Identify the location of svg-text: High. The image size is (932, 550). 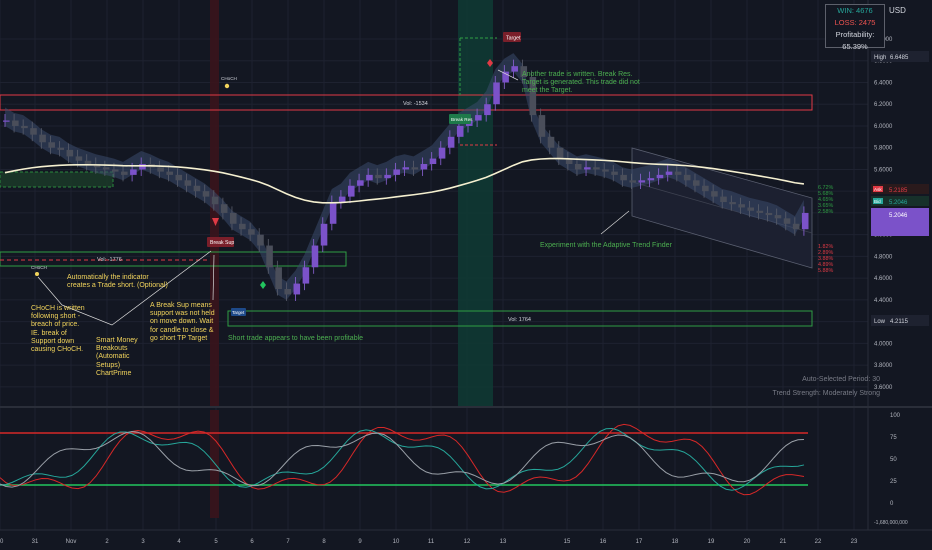
(880, 58).